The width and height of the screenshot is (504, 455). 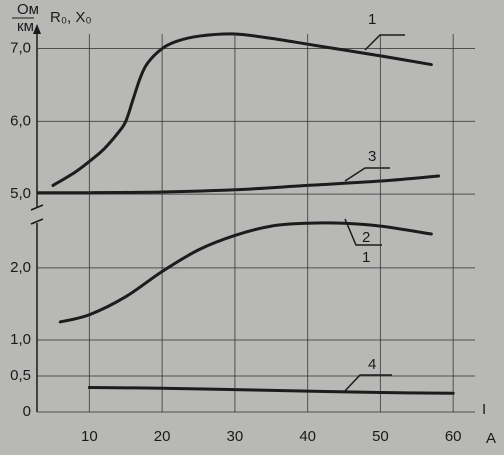 I want to click on y-label: R₀, X₀, so click(x=71, y=17).